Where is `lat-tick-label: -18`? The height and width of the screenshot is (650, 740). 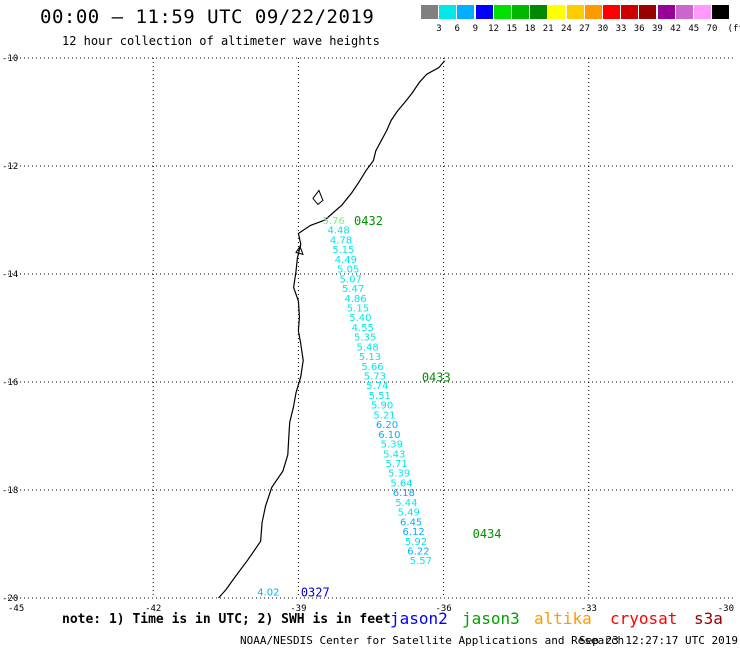 lat-tick-label: -18 is located at coordinates (10, 491).